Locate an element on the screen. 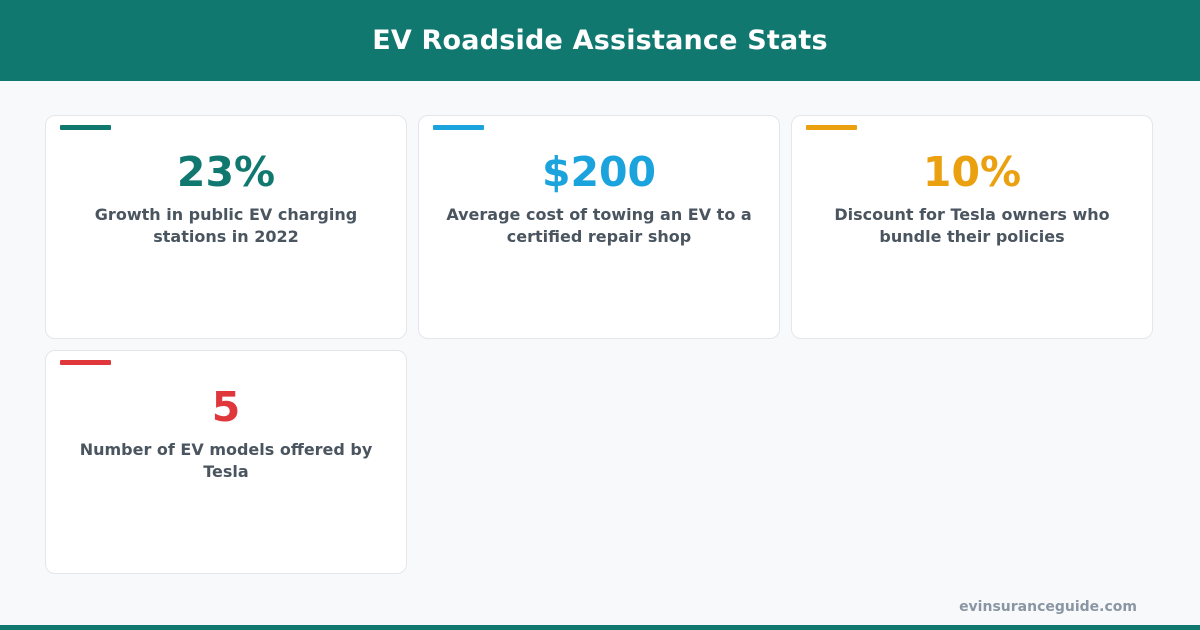 This screenshot has height=630, width=1200. bottom-accent-bar is located at coordinates (600, 627).